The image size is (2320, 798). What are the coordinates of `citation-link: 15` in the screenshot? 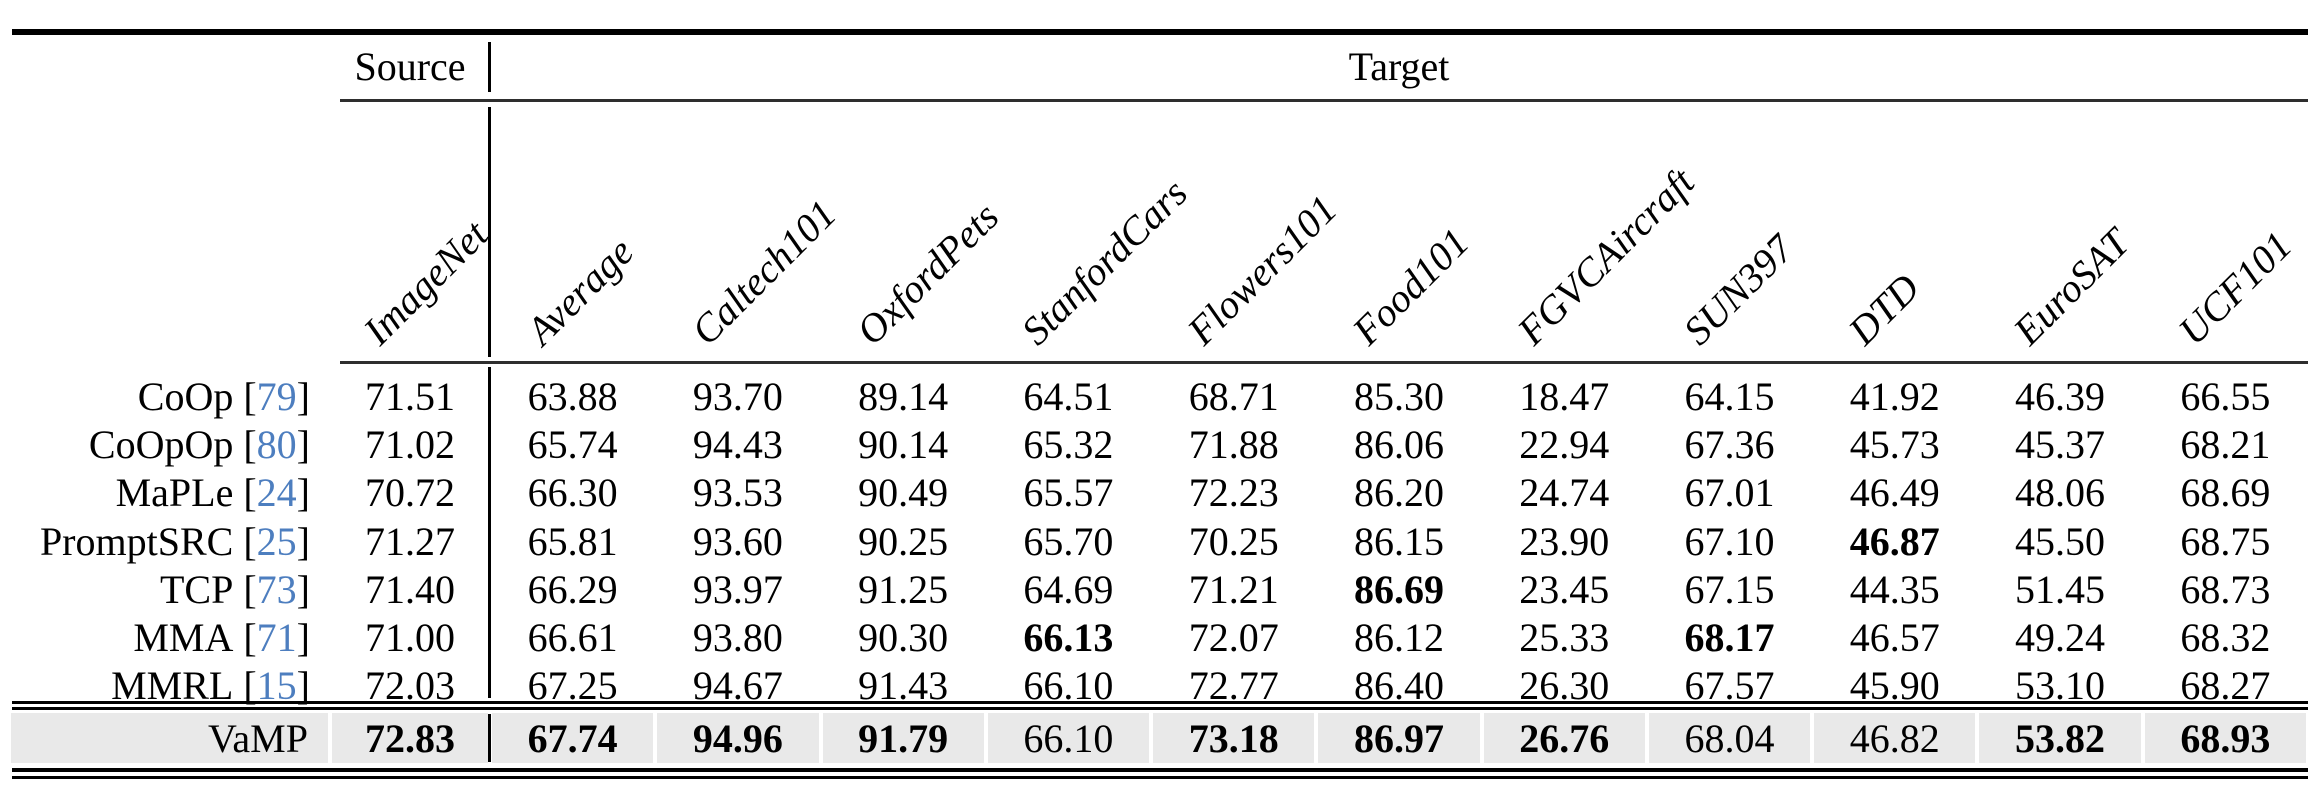 It's located at (276, 686).